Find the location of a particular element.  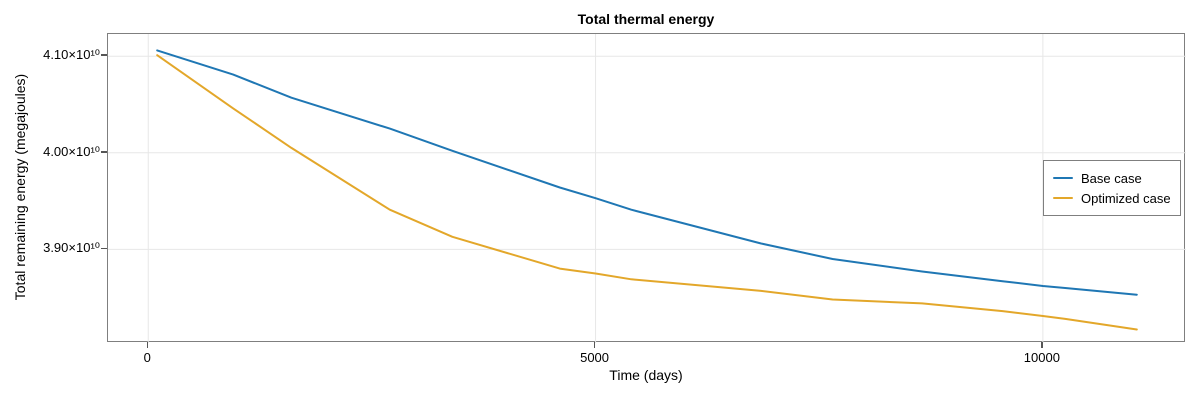

x-tick-label: 10000 is located at coordinates (1041, 357).